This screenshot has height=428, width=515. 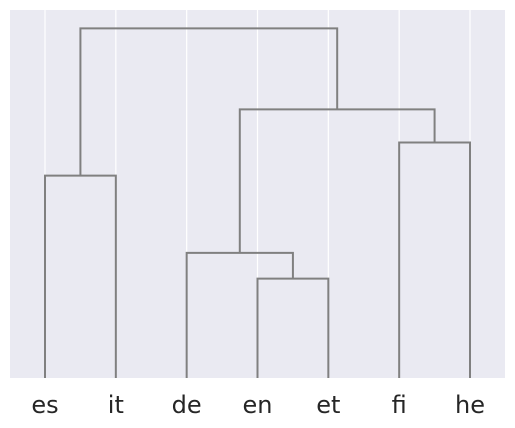 What do you see at coordinates (399, 405) in the screenshot?
I see `x-tick-label: fi` at bounding box center [399, 405].